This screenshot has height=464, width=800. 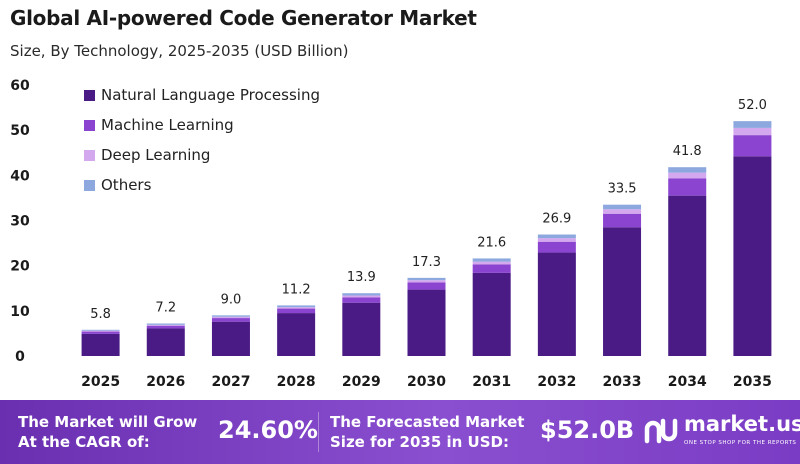 What do you see at coordinates (742, 424) in the screenshot?
I see `brand-name: market.us` at bounding box center [742, 424].